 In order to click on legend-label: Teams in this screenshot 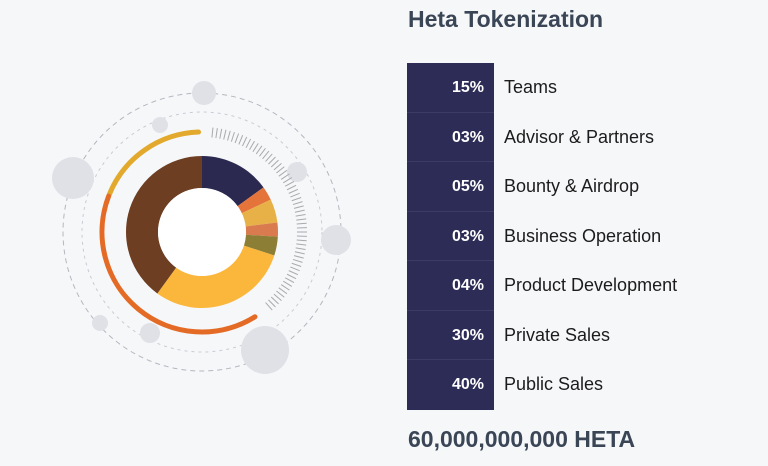, I will do `click(531, 87)`.